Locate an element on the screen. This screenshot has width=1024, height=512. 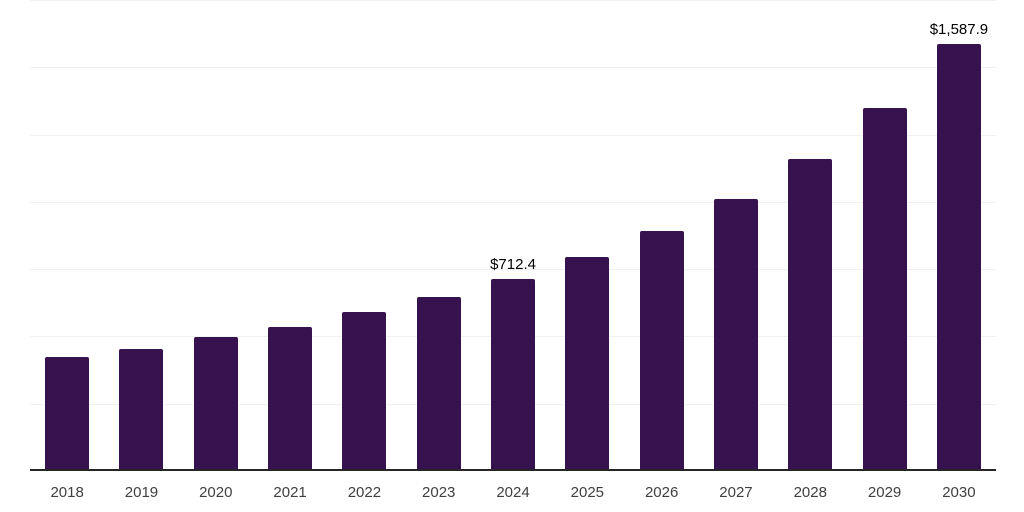
data-label-2030: $1,587.9 is located at coordinates (959, 29).